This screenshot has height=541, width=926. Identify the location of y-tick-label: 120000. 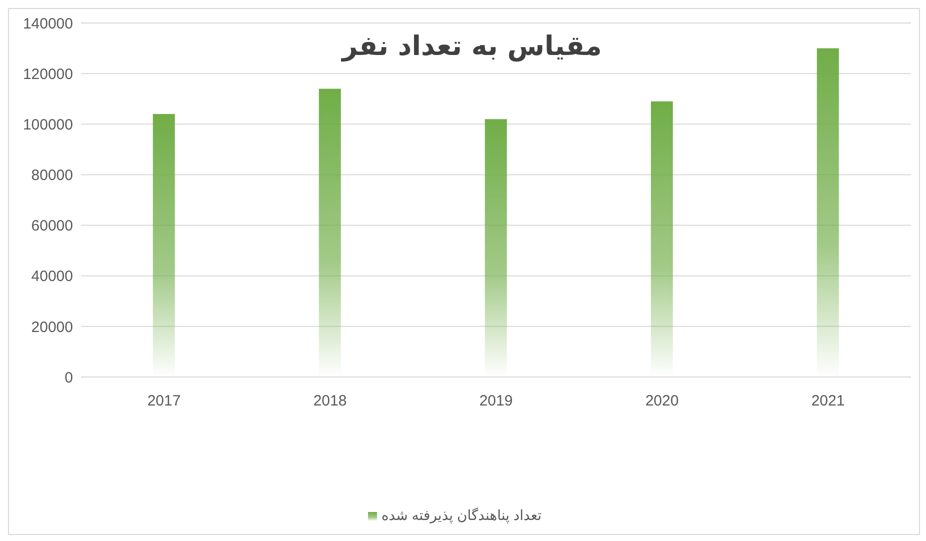
(47, 74).